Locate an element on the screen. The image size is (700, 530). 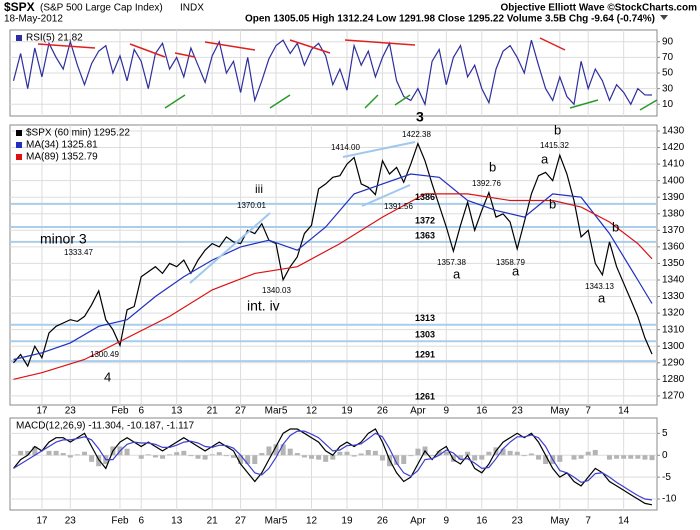
y-tick-label: 1370 is located at coordinates (673, 230).